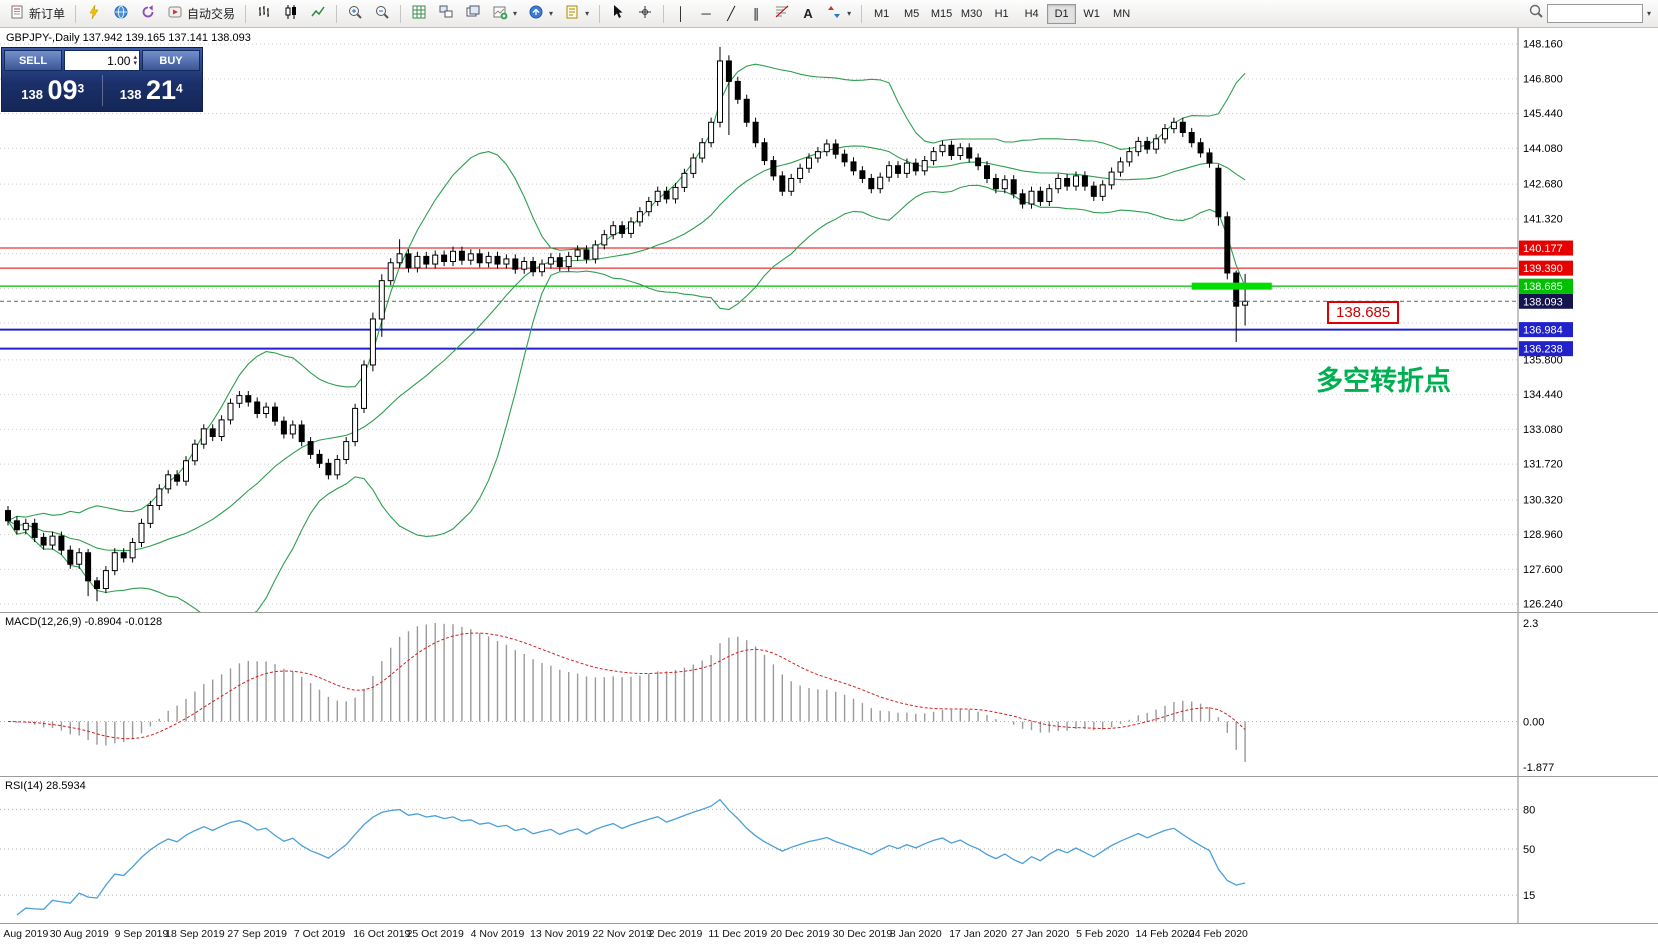 The width and height of the screenshot is (1658, 952). Describe the element at coordinates (1543, 350) in the screenshot. I see `svg-text: 136.238` at that location.